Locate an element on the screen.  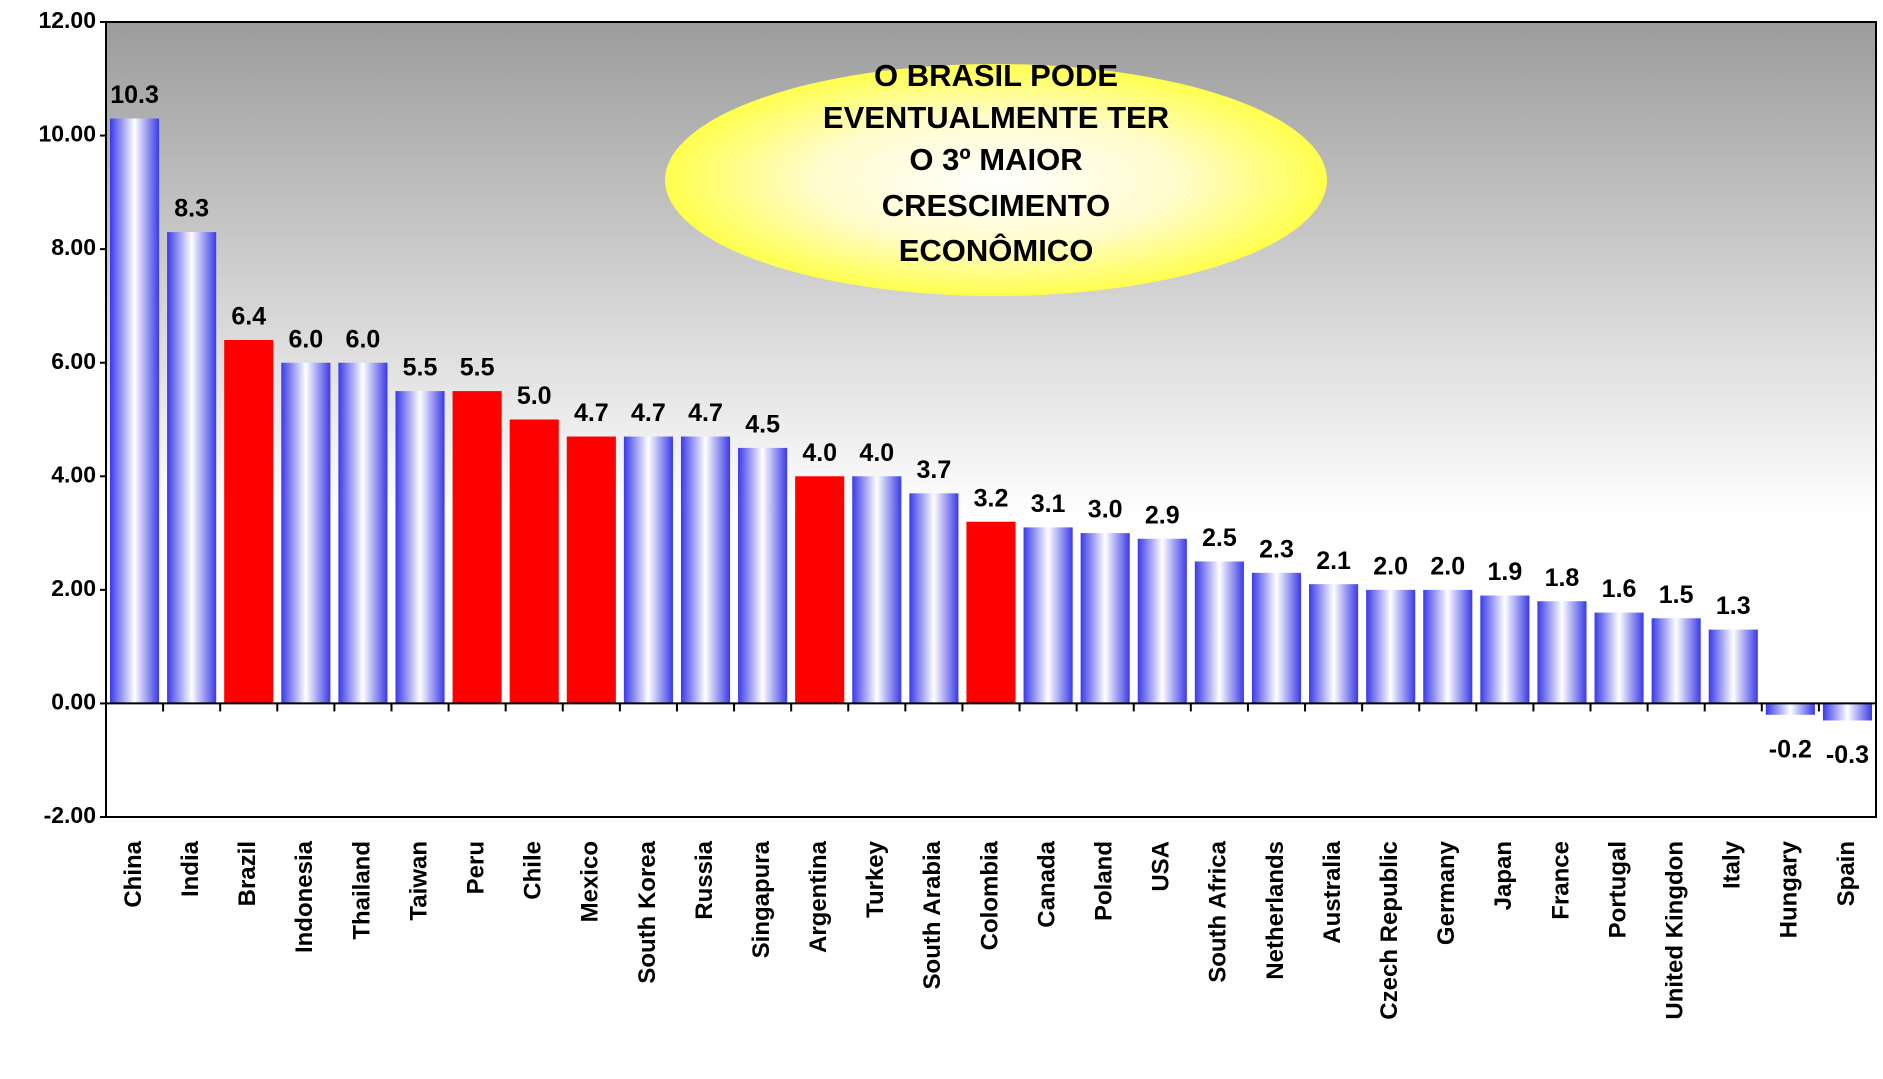
value-label: -0.2 is located at coordinates (1790, 749).